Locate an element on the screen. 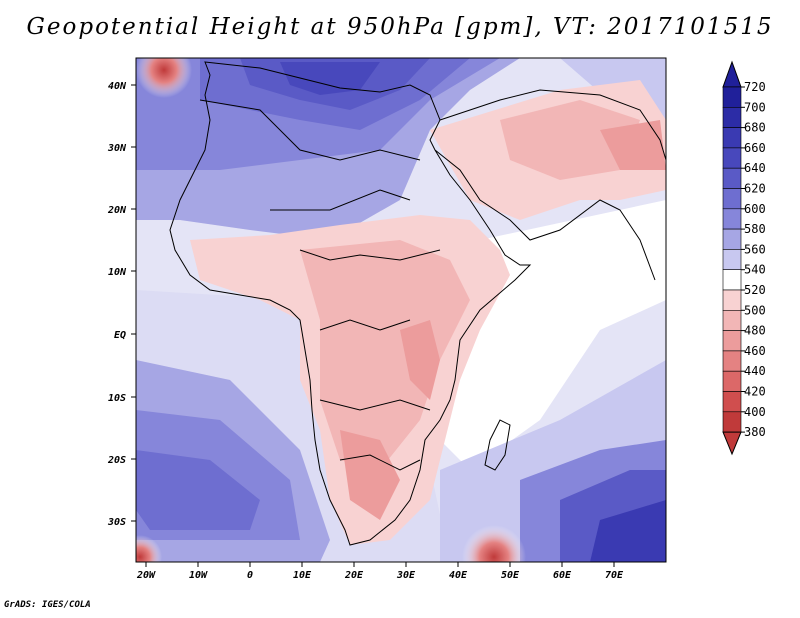 The width and height of the screenshot is (800, 618). colorbar-label: 720 is located at coordinates (755, 87).